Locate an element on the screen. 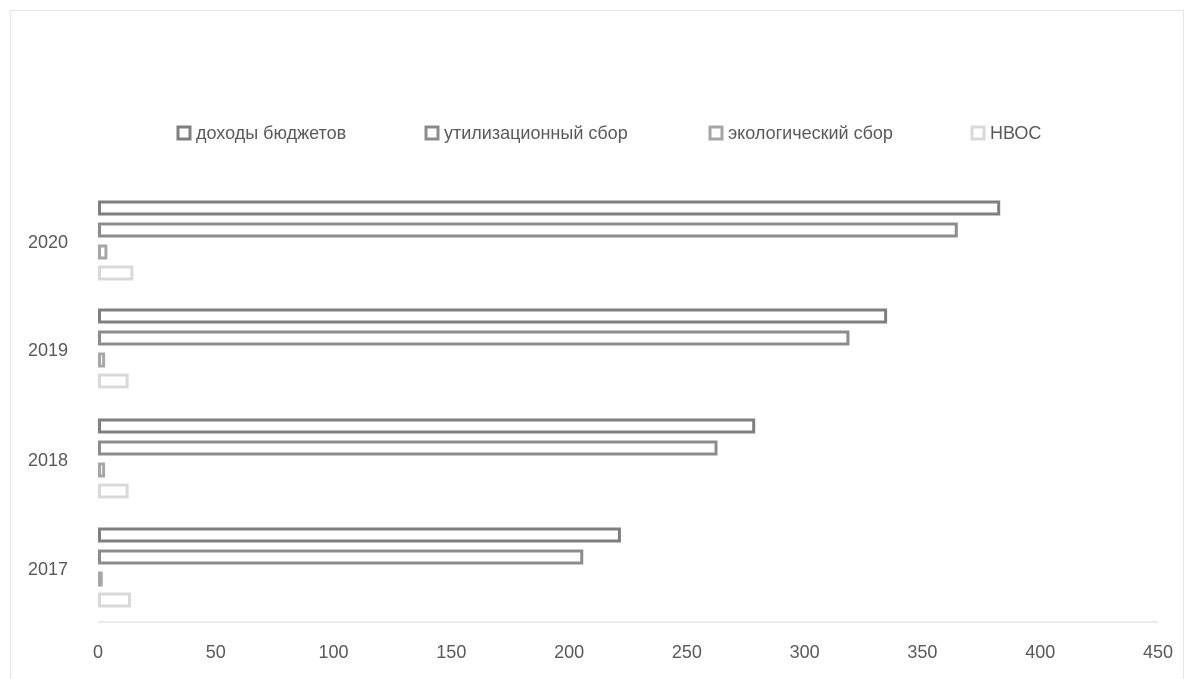  x-tick-label: 100 is located at coordinates (334, 652).